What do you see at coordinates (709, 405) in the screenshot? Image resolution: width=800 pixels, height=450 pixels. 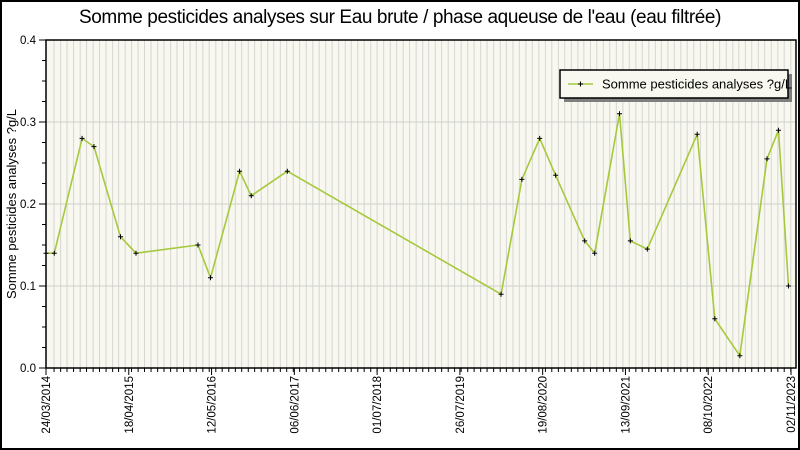 I see `x-tick-label: 08/10/2022` at bounding box center [709, 405].